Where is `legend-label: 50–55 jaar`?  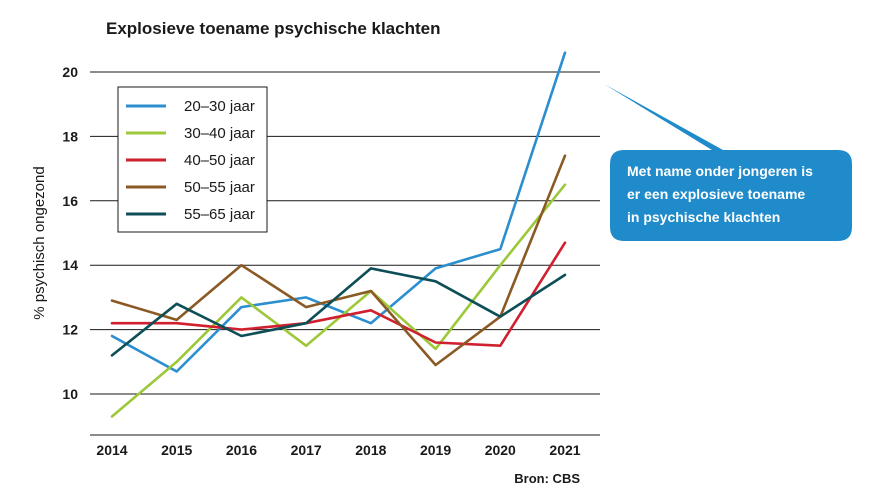
legend-label: 50–55 jaar is located at coordinates (219, 187).